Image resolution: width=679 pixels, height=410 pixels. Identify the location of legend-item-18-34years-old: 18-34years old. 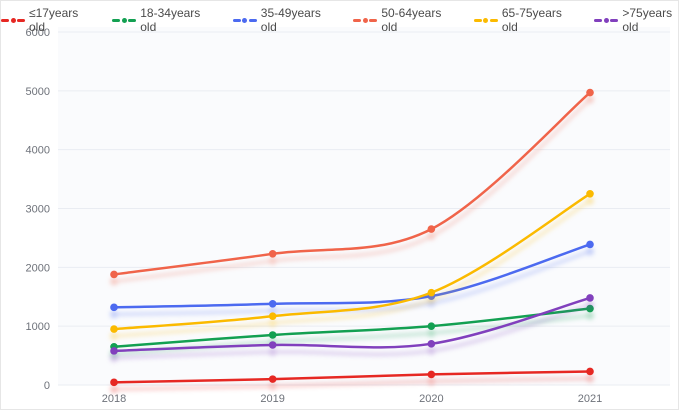
(158, 20).